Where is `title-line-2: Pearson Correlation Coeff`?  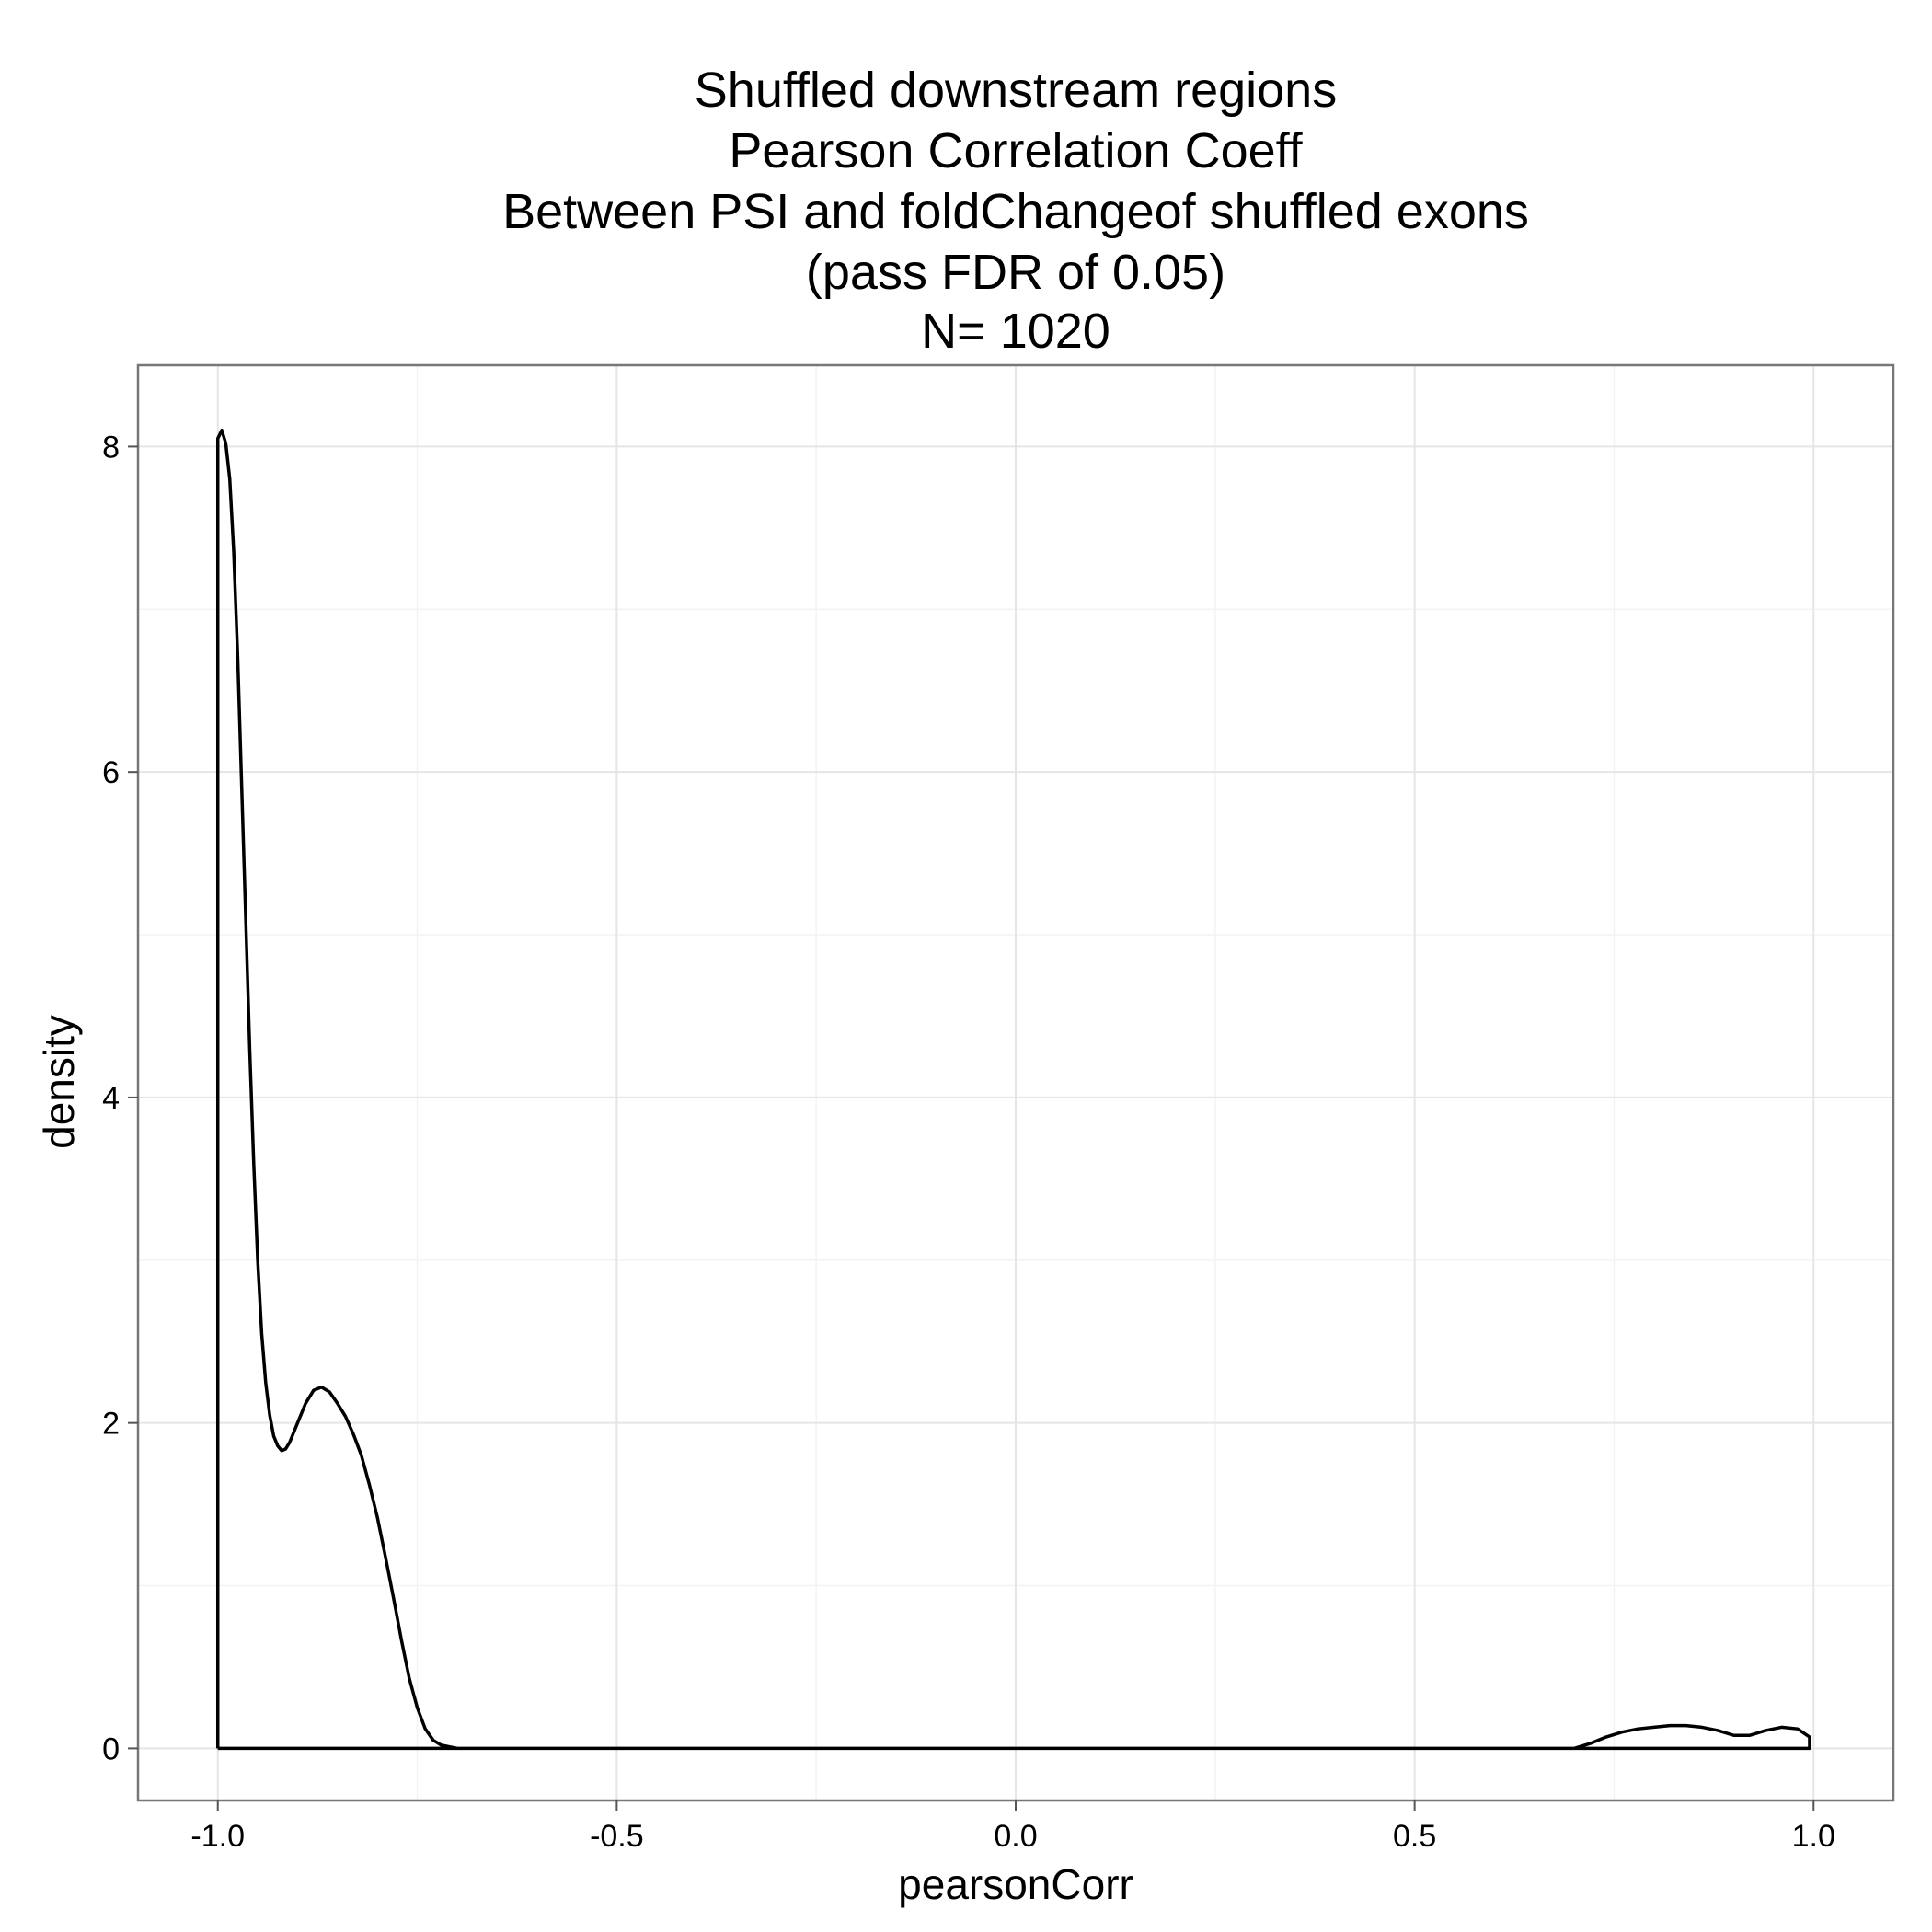
title-line-2: Pearson Correlation Coeff is located at coordinates (1016, 150).